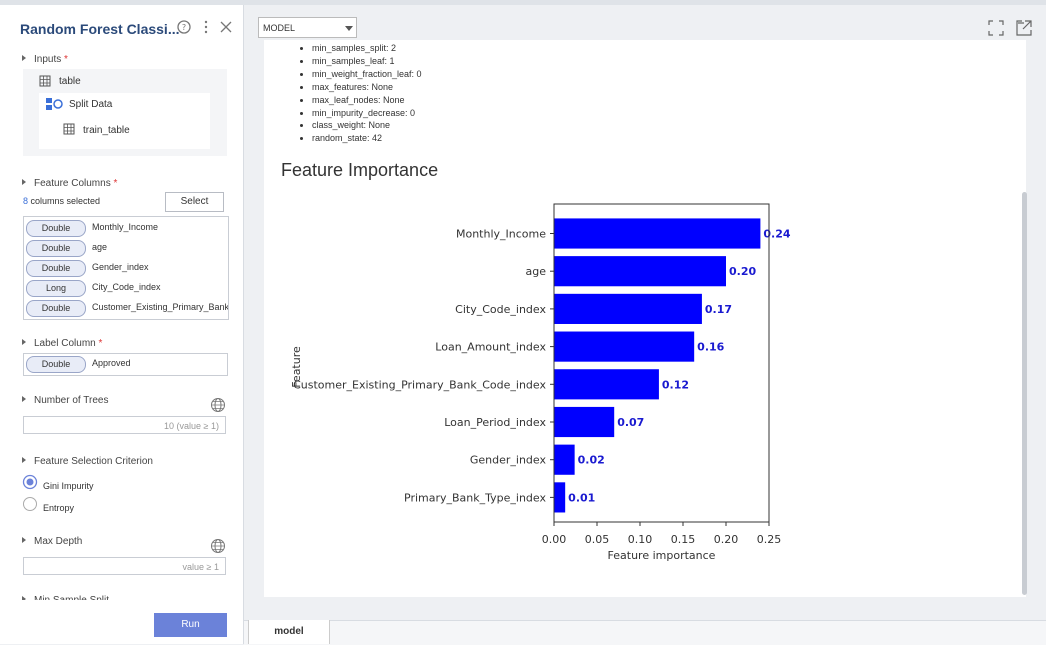 Image resolution: width=1046 pixels, height=645 pixels. I want to click on column-name: City_Code_index, so click(126, 287).